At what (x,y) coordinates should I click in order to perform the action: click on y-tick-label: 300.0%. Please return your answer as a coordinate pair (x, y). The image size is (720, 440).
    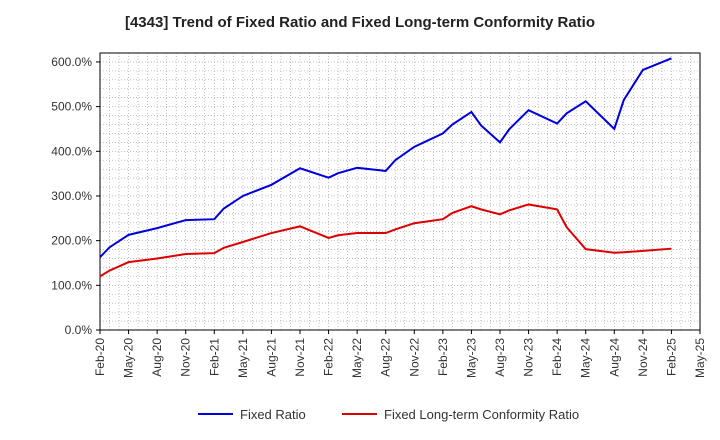
    Looking at the image, I should click on (71, 196).